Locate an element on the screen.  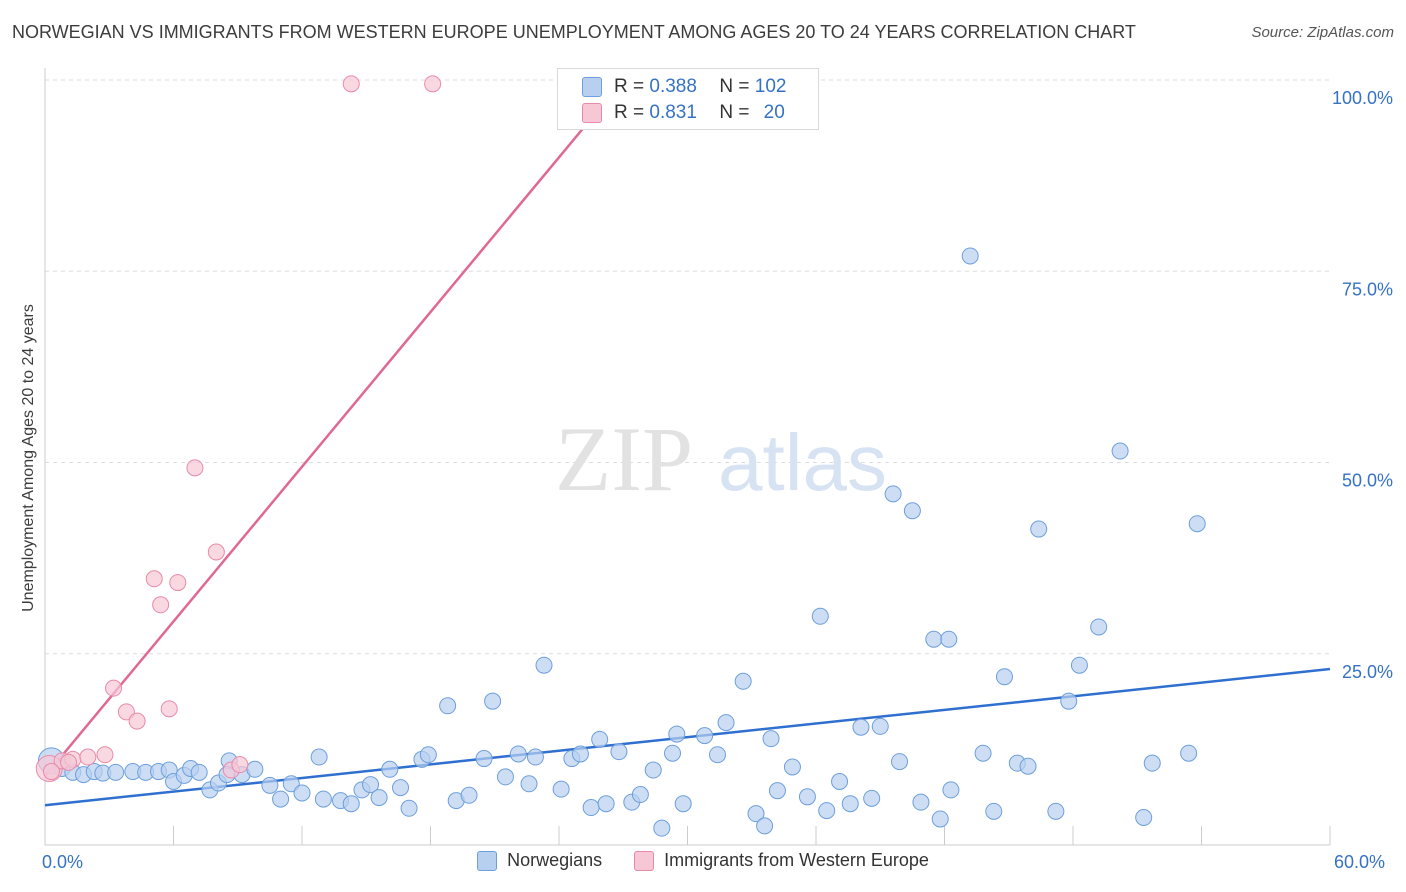
legend-label-immigrants: Immigrants from Western Europe is located at coordinates (796, 860).